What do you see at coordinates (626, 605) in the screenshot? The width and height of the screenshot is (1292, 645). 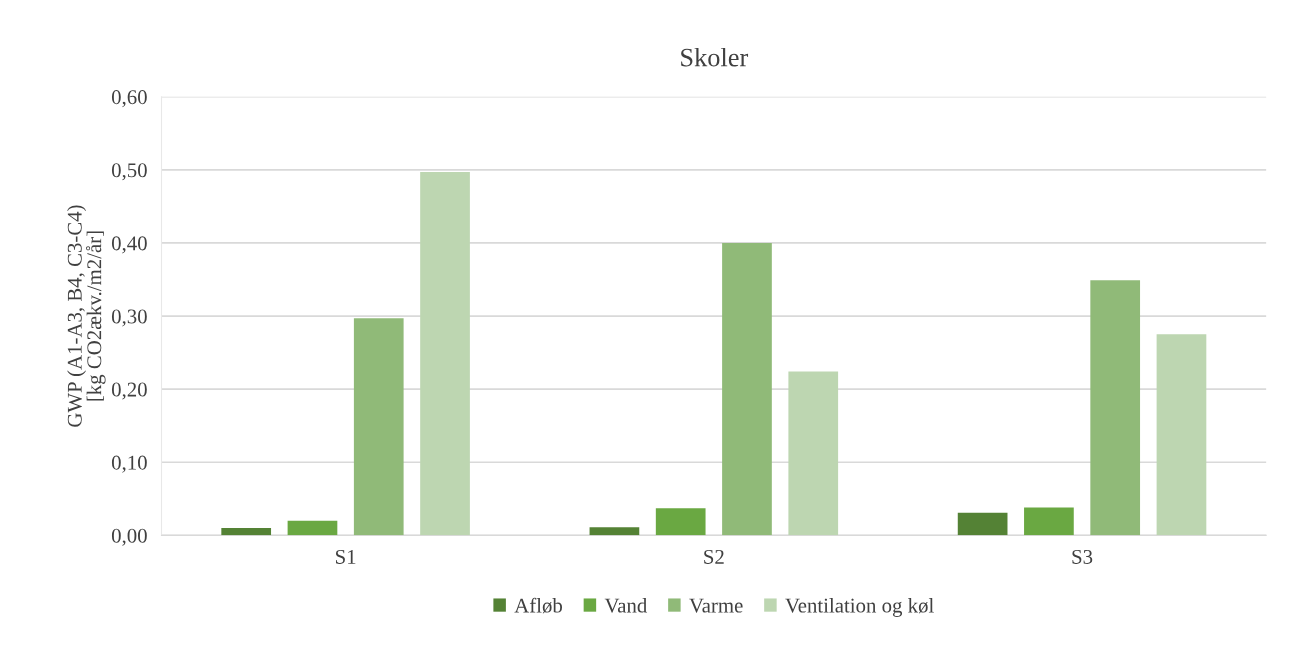 I see `legend-label: Vand` at bounding box center [626, 605].